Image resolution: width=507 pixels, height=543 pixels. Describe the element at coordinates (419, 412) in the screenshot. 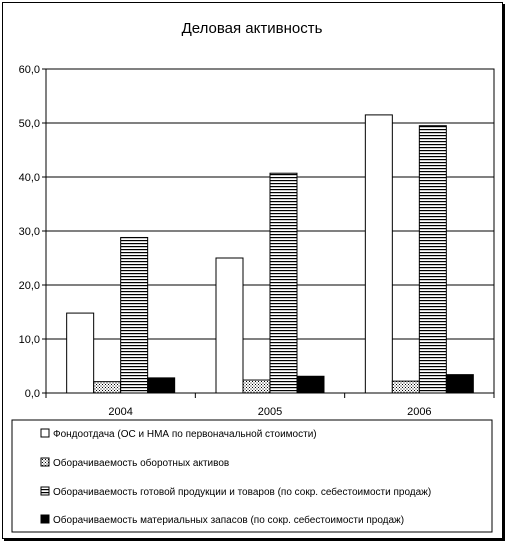

I see `x-tick-label: 2006` at that location.